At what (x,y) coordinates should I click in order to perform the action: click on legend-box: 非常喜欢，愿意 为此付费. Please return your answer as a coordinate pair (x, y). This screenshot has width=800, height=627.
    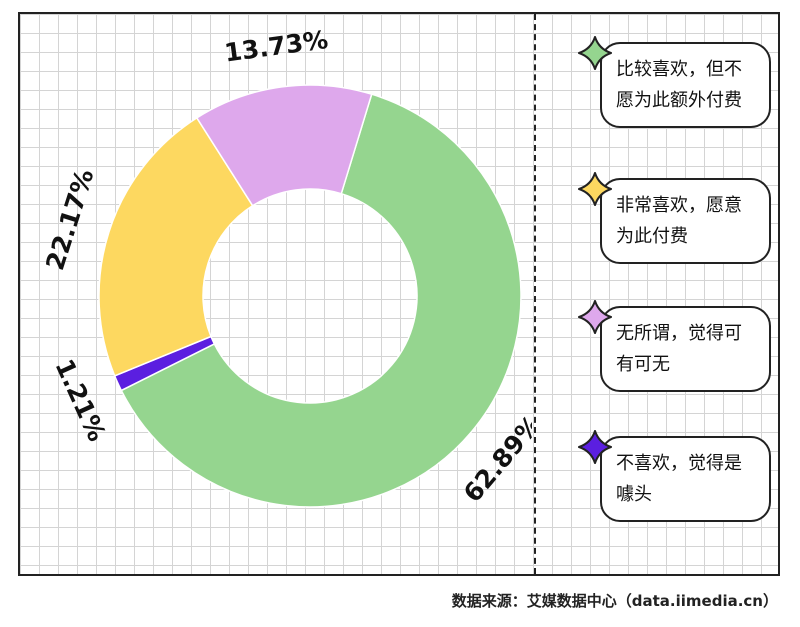
    Looking at the image, I should click on (685, 221).